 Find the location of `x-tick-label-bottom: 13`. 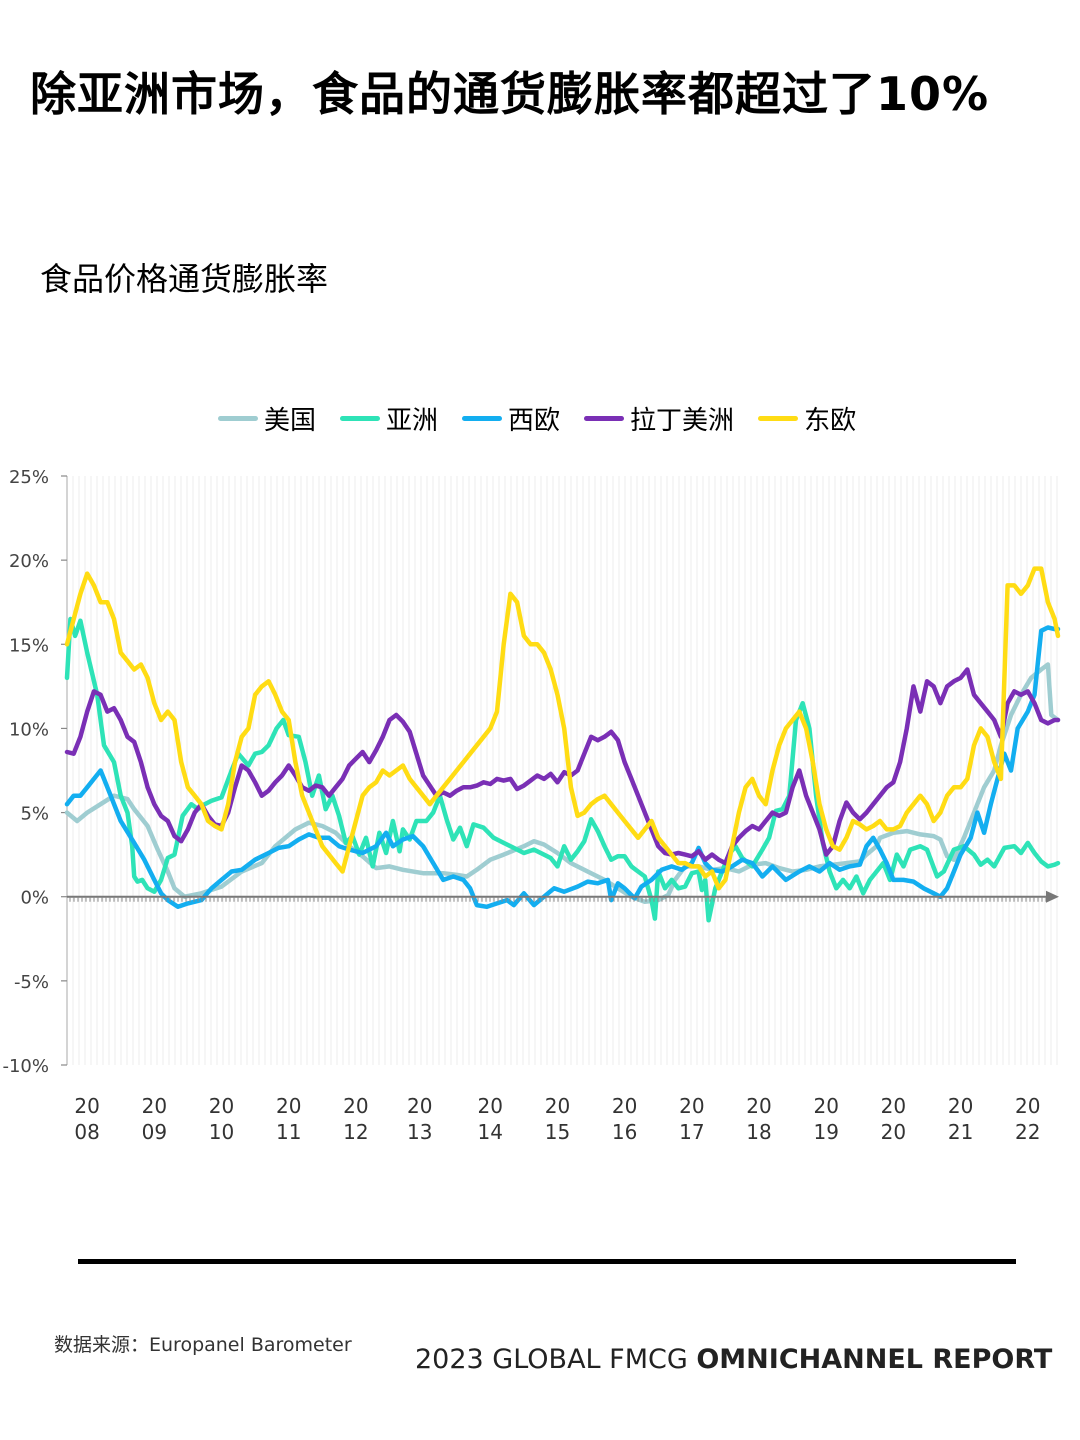

x-tick-label-bottom: 13 is located at coordinates (419, 1132).